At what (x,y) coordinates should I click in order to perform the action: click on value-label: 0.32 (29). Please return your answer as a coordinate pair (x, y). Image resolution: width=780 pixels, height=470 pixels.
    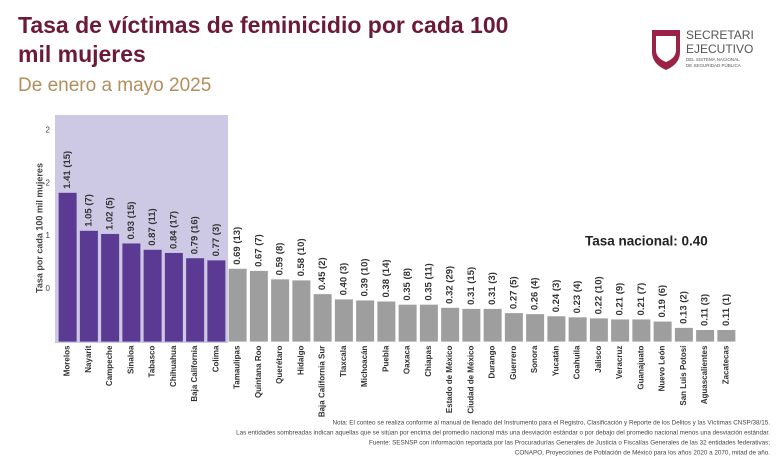
    Looking at the image, I should click on (450, 285).